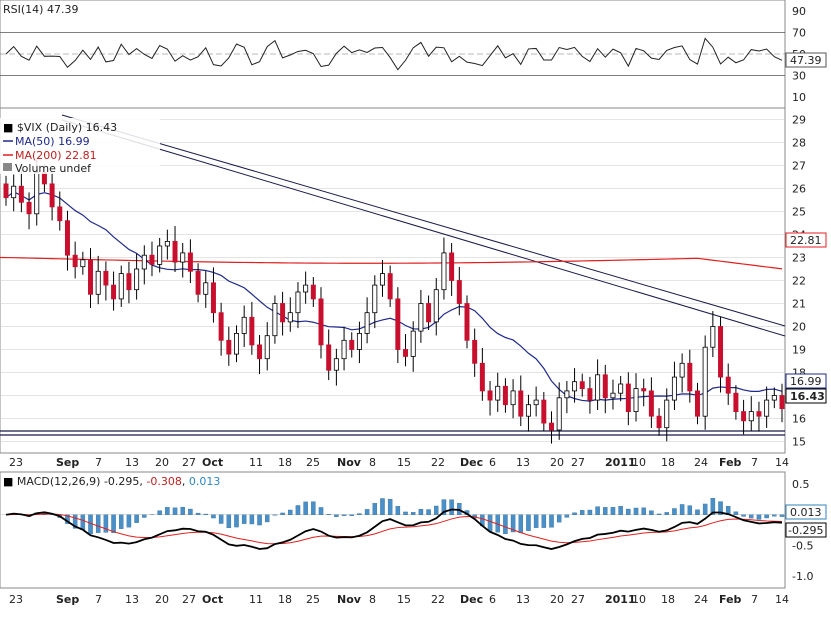  What do you see at coordinates (438, 462) in the screenshot?
I see `x-axis-label: 22` at bounding box center [438, 462].